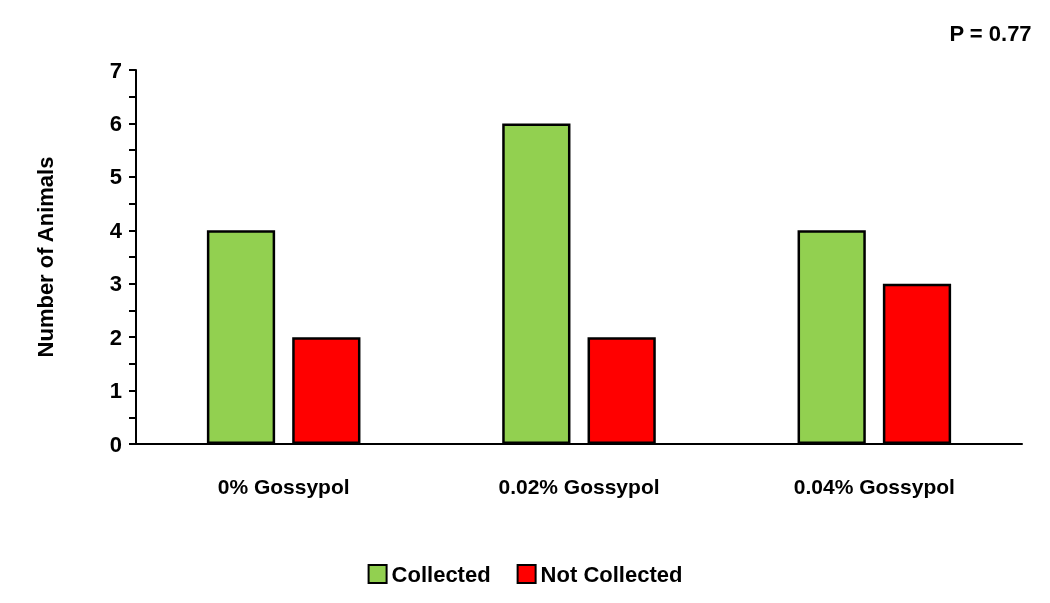 The height and width of the screenshot is (603, 1050). Describe the element at coordinates (283, 486) in the screenshot. I see `x-tick-label: 0% Gossypol` at that location.